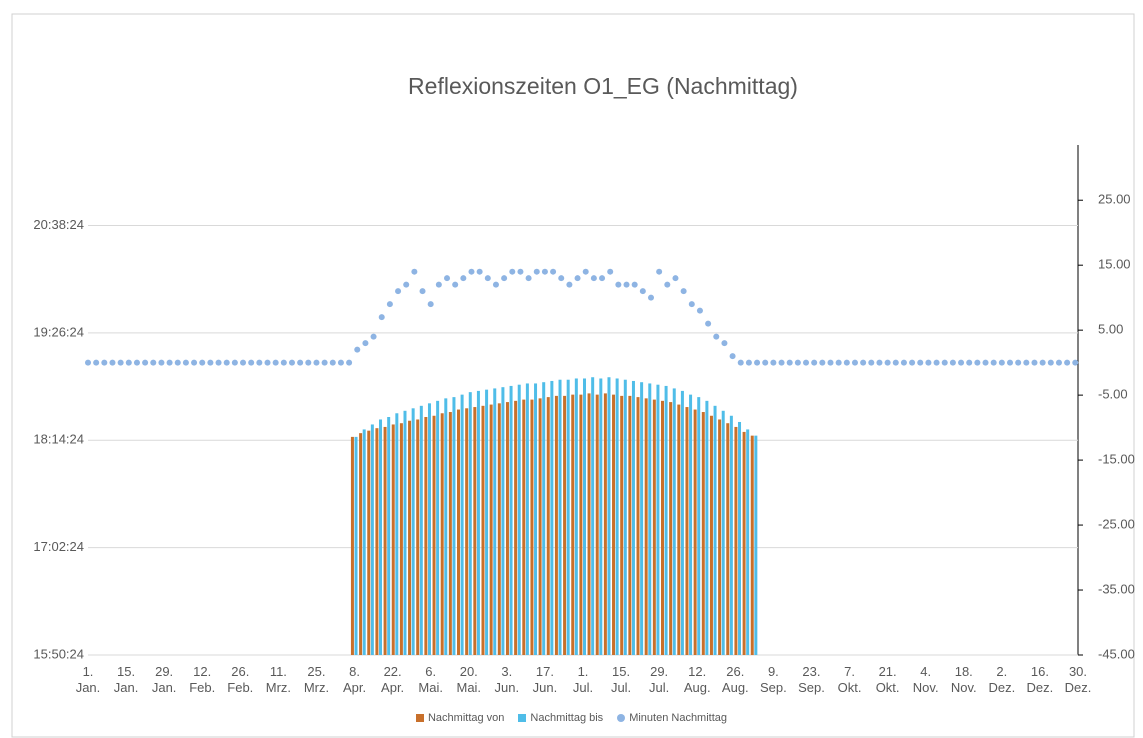  I want to click on x-tick-label: 1. Jan., so click(88, 679).